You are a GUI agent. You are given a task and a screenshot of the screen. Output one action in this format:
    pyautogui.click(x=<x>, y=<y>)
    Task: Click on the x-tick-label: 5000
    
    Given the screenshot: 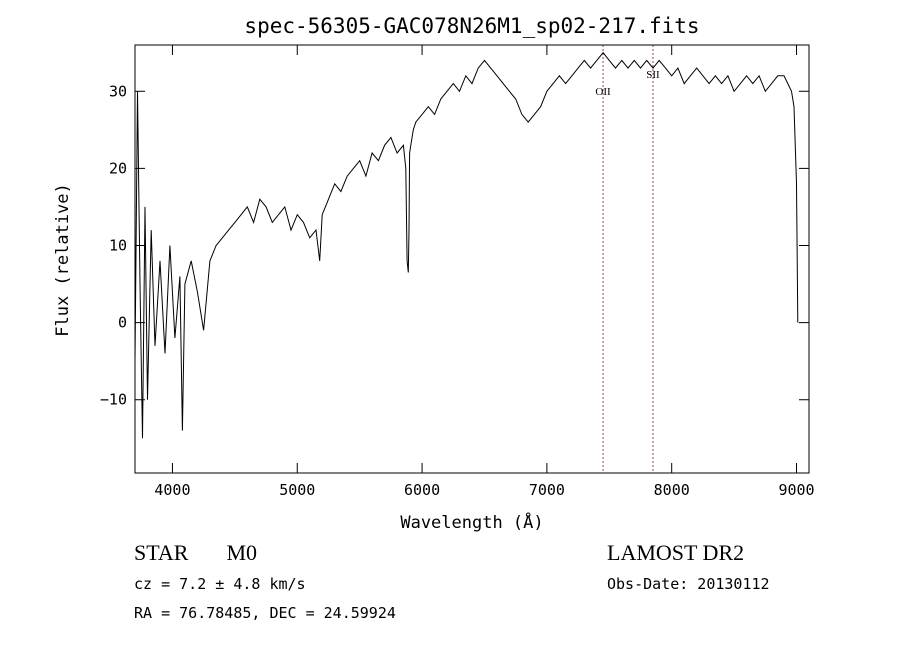 What is the action you would take?
    pyautogui.click(x=297, y=490)
    